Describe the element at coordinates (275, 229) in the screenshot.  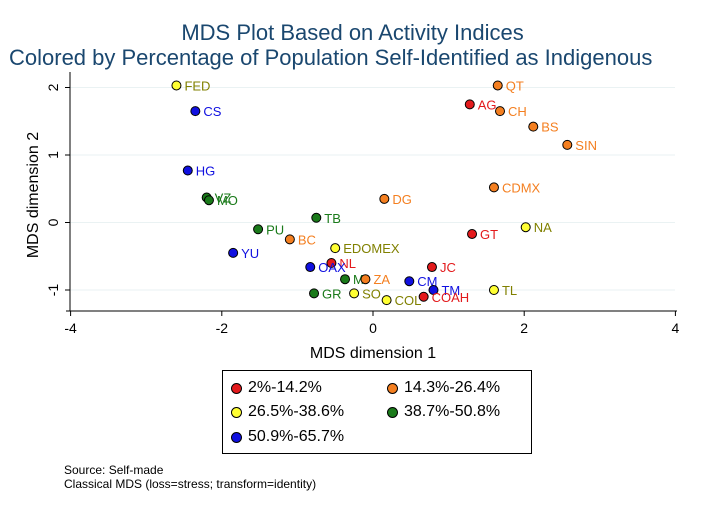
I see `data-point-label: PU` at that location.